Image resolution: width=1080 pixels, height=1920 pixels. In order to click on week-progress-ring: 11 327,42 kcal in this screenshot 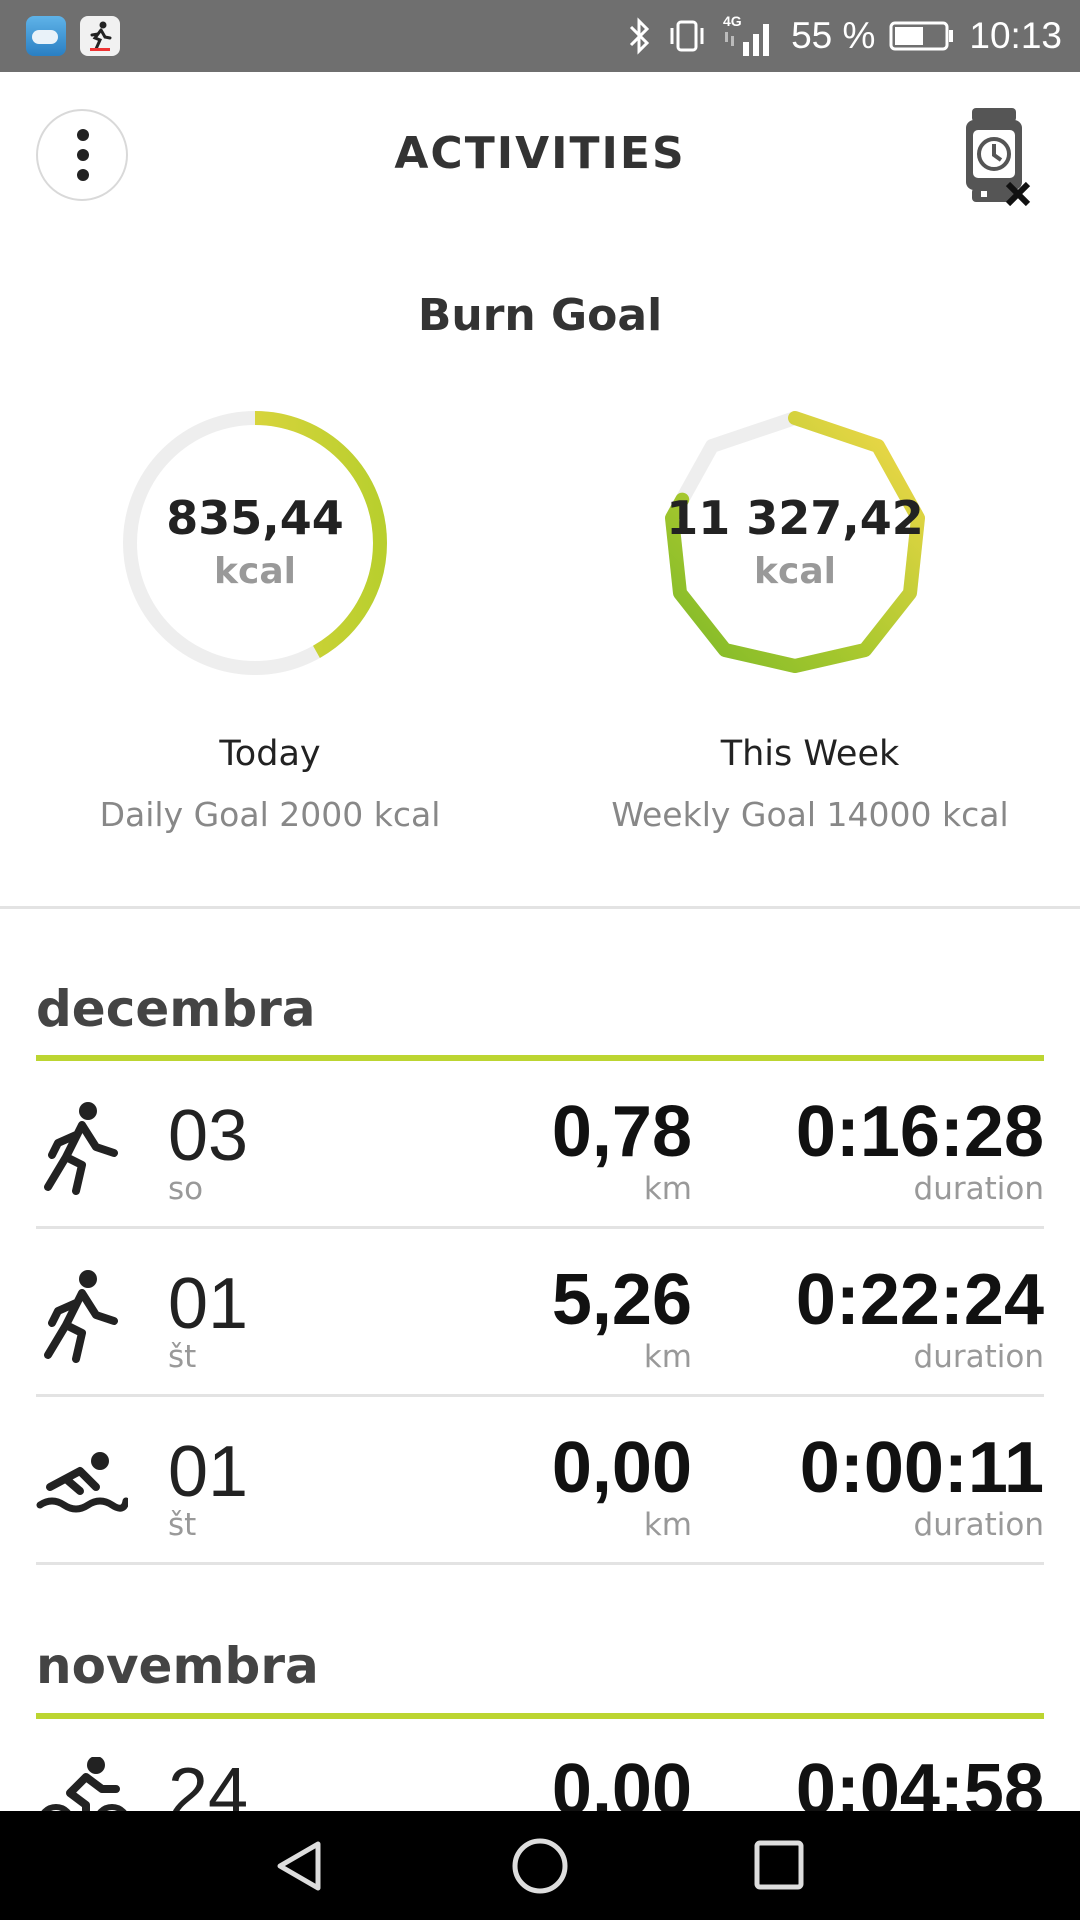, I will do `click(795, 543)`.